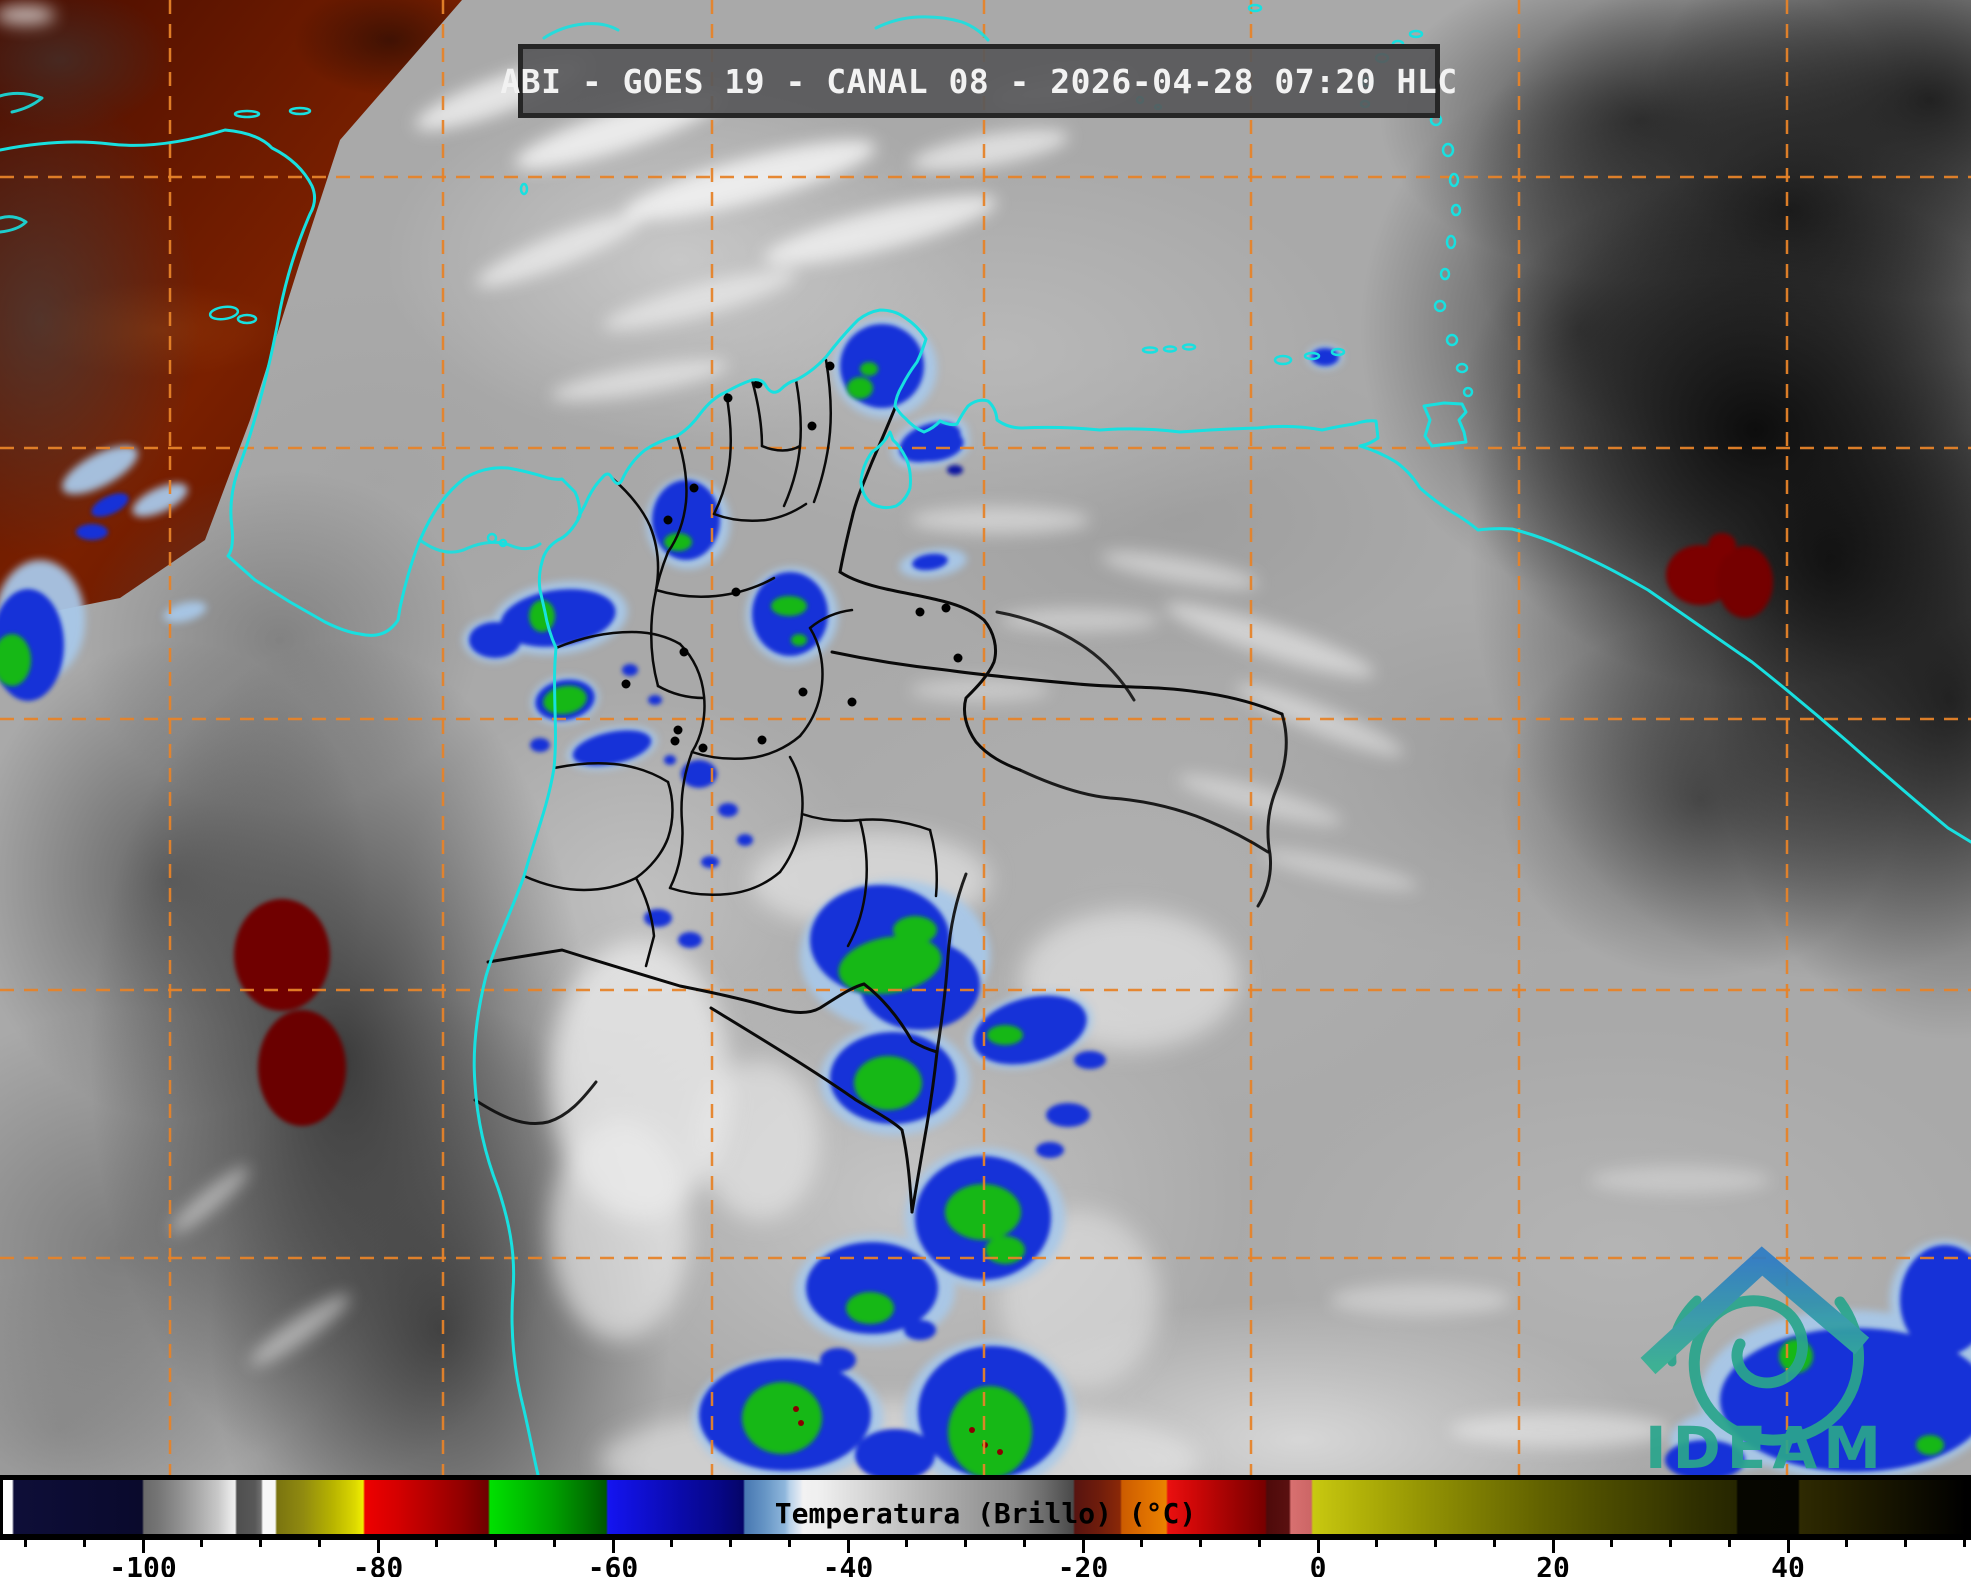 Image resolution: width=1971 pixels, height=1577 pixels. Describe the element at coordinates (480, 546) in the screenshot. I see `panama-gulf` at that location.